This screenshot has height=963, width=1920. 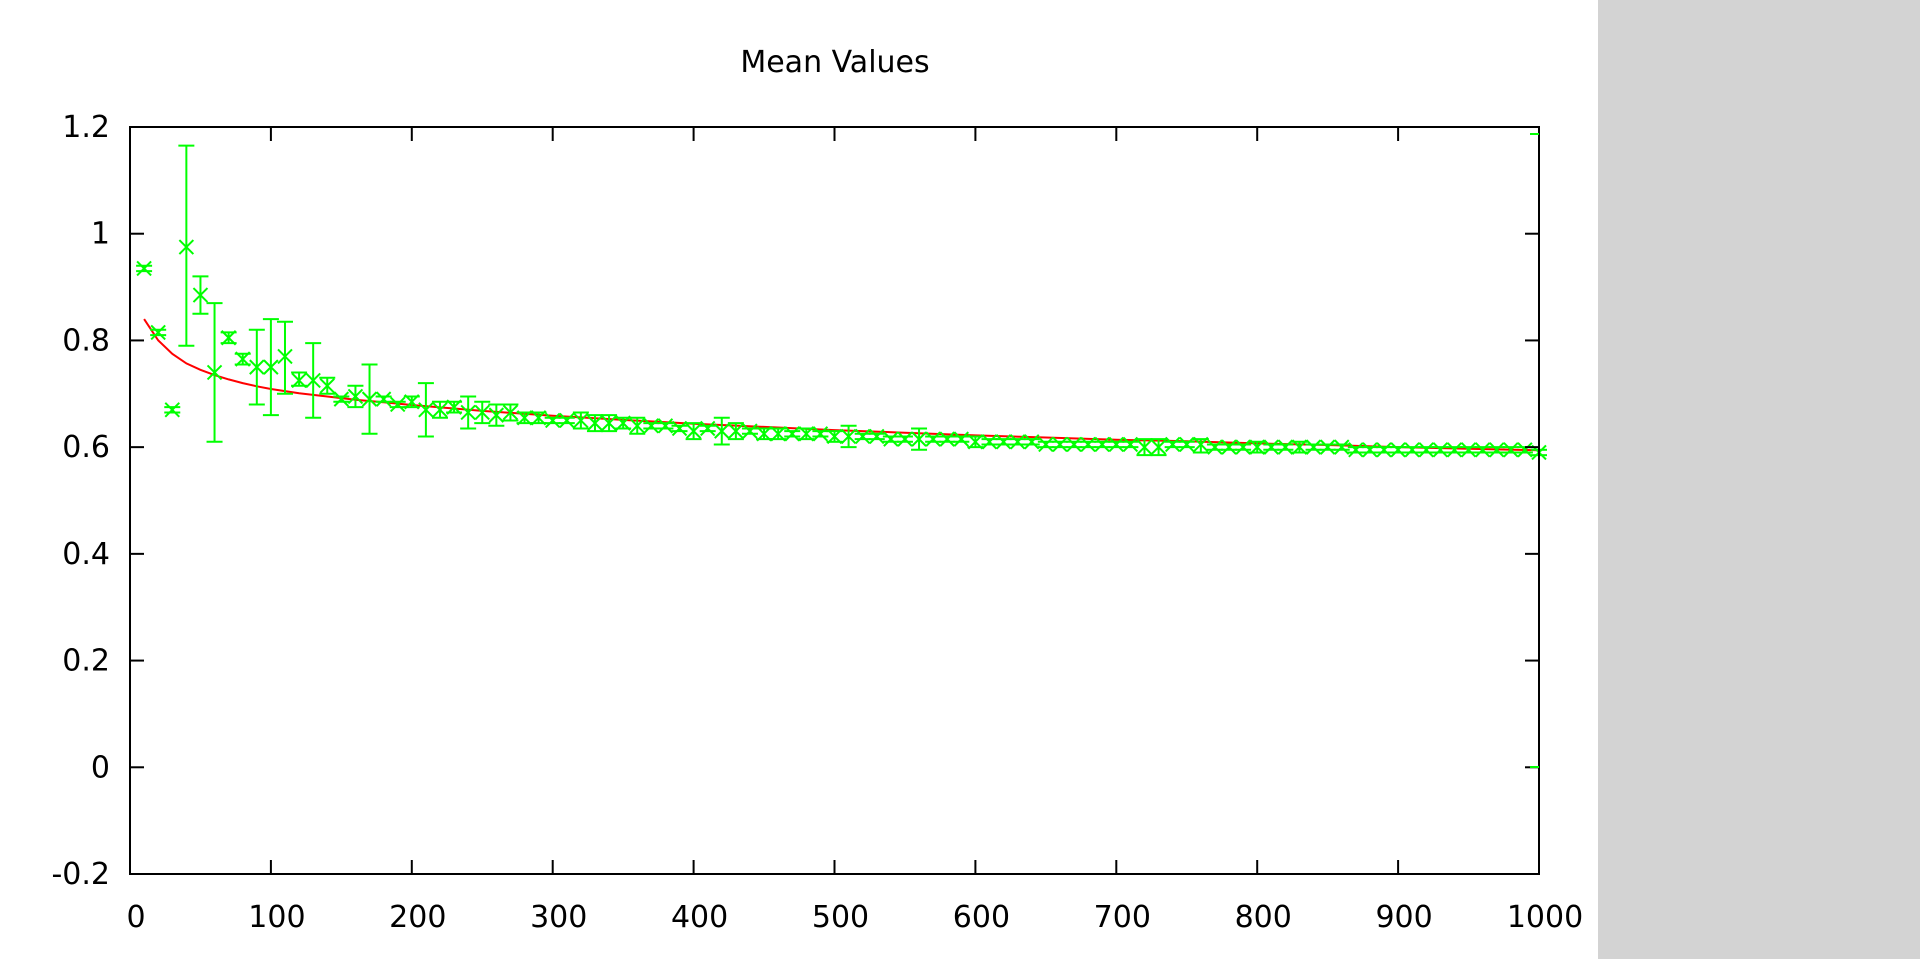 What do you see at coordinates (840, 917) in the screenshot?
I see `x-tick-label: 500` at bounding box center [840, 917].